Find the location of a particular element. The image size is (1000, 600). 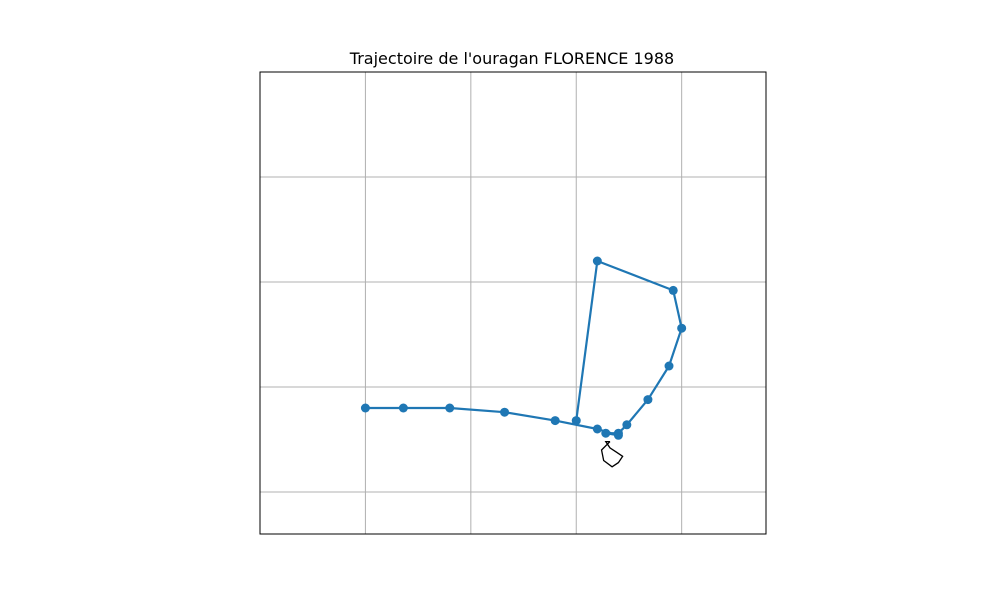

coastline-path is located at coordinates (612, 454).